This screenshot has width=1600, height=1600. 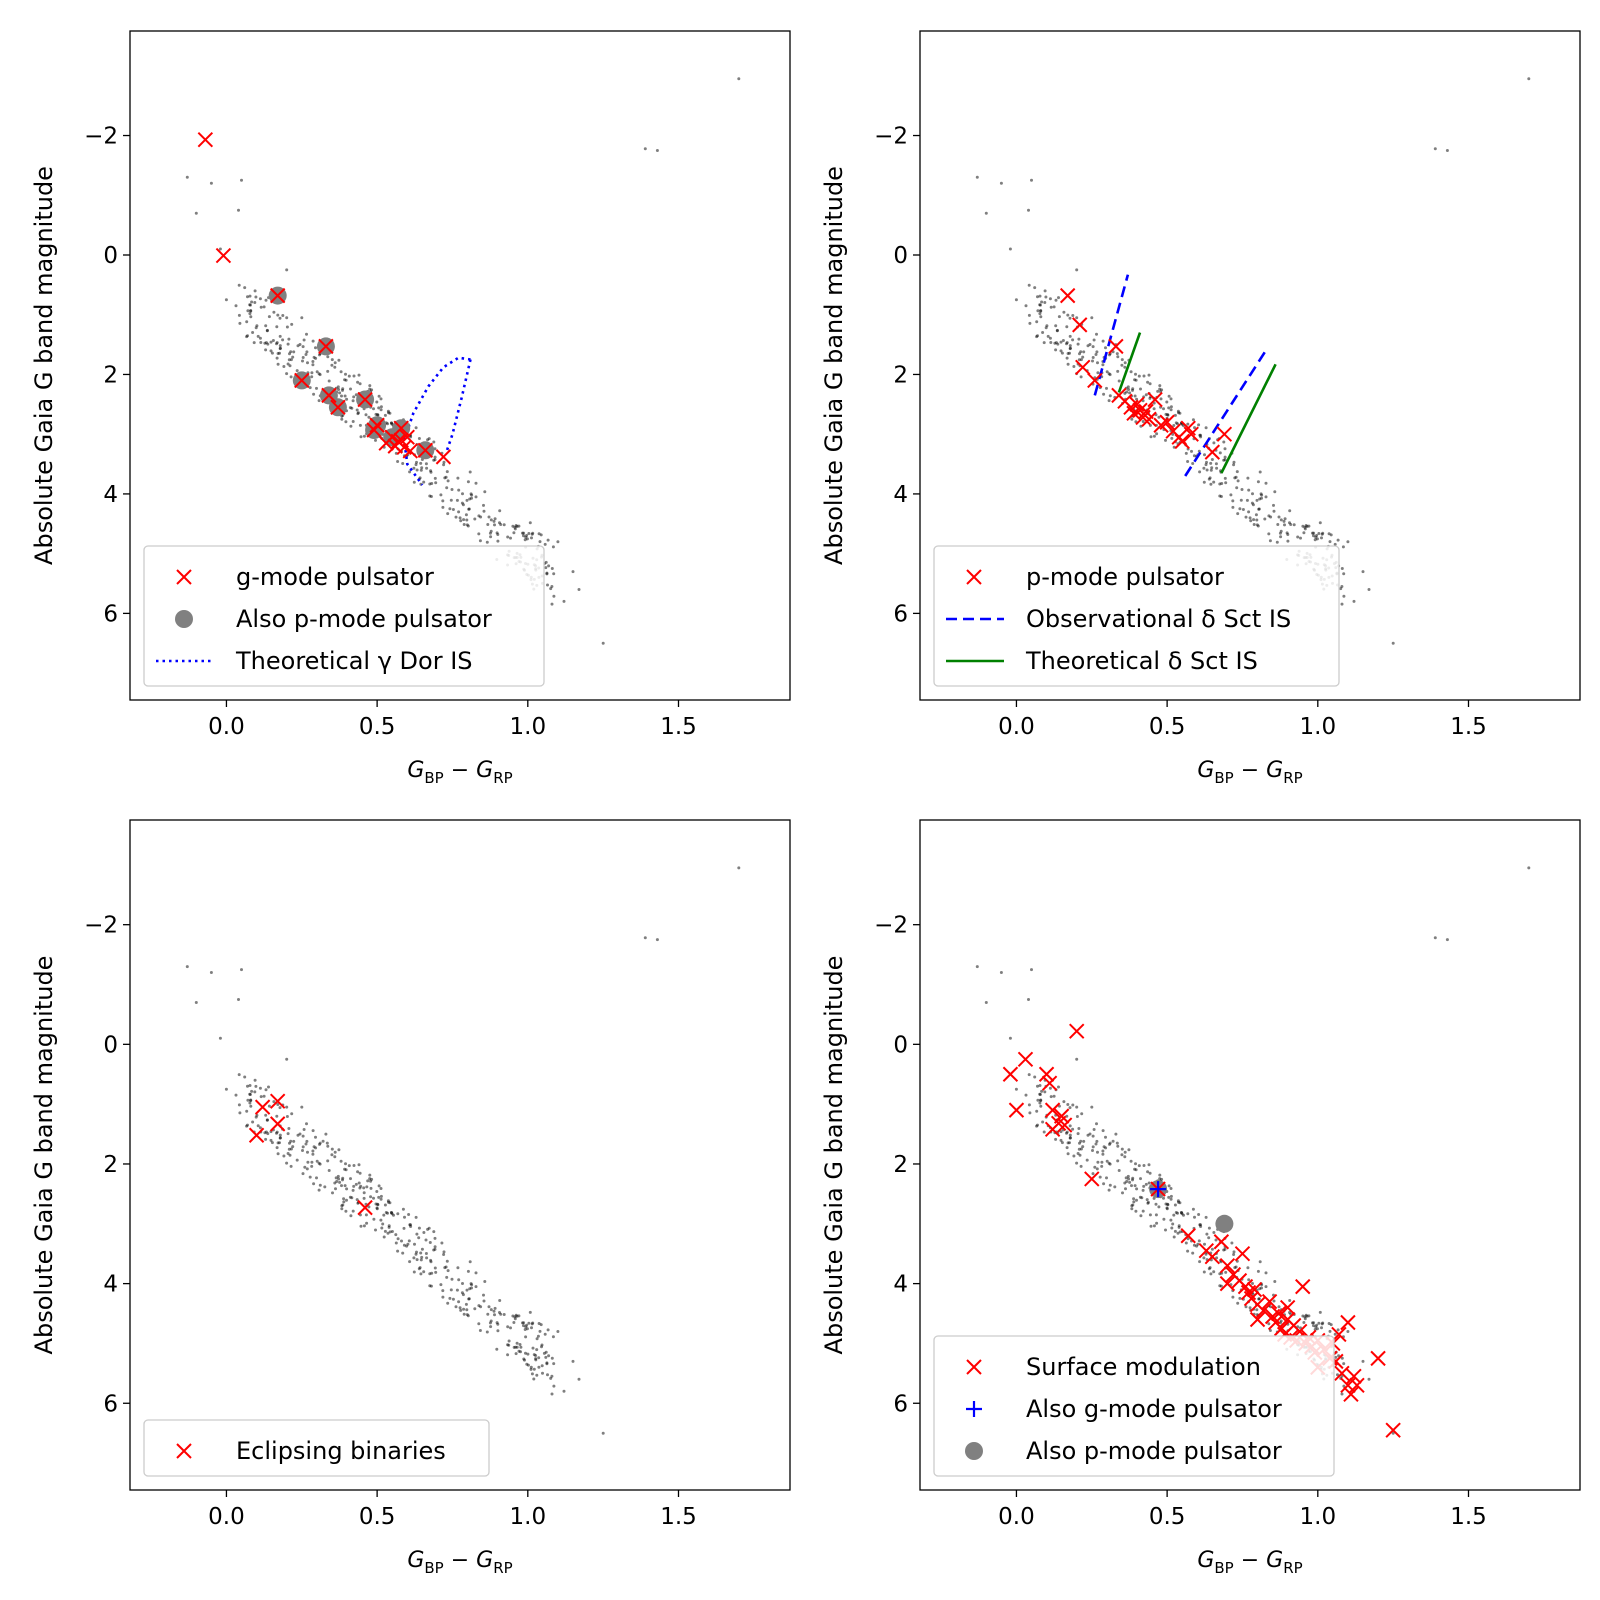 I want to click on y-axis-label: Absolute Gaia G band magnitude, so click(x=834, y=365).